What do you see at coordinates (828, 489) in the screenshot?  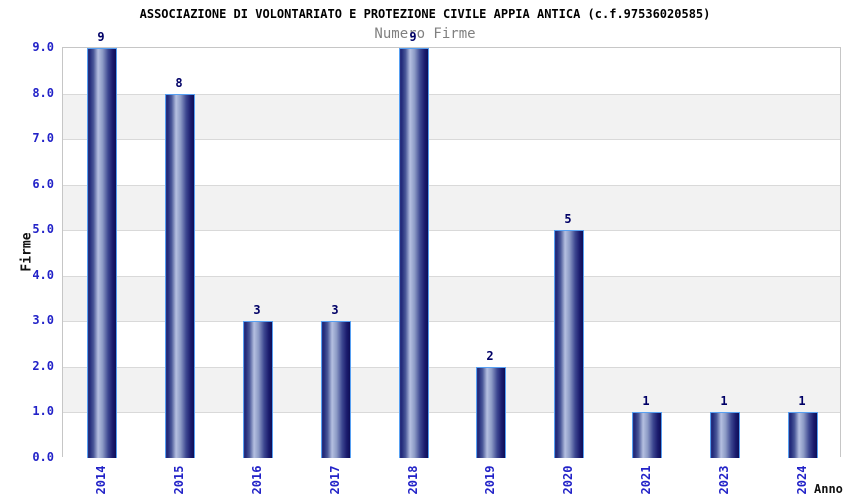 I see `x-axis-label: Anno` at bounding box center [828, 489].